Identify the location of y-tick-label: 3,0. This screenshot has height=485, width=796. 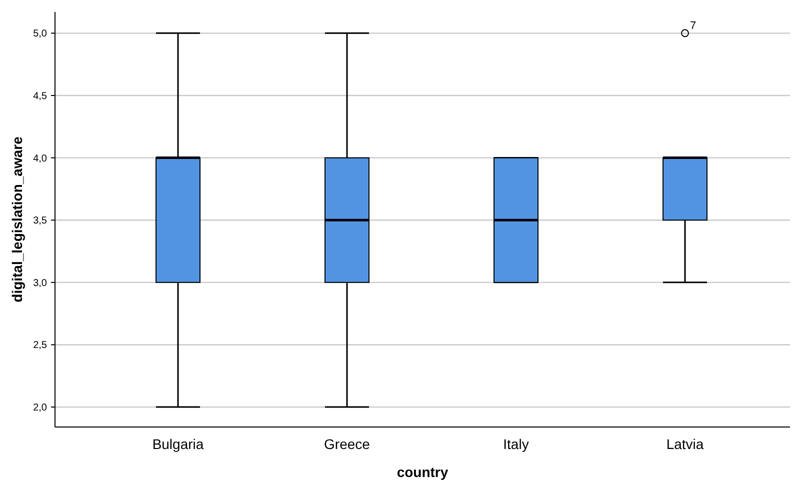
(40, 283).